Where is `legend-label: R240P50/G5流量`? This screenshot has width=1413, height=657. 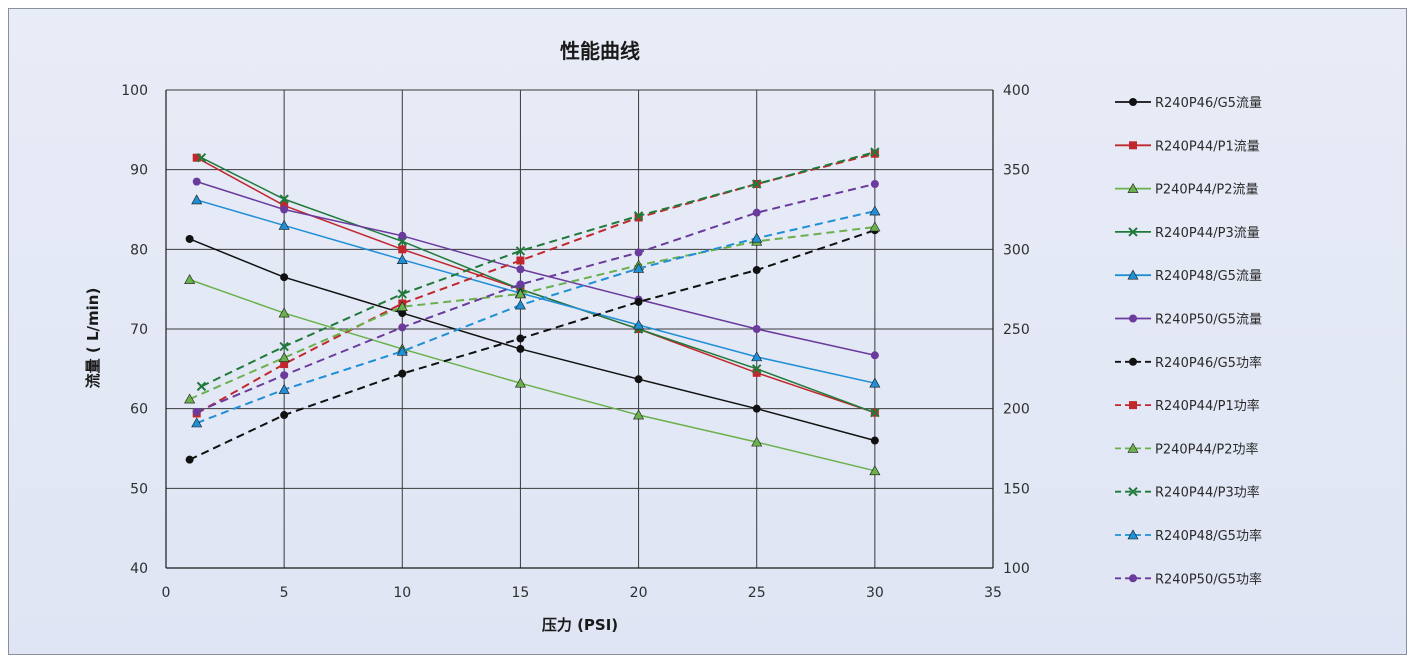 legend-label: R240P50/G5流量 is located at coordinates (1208, 320).